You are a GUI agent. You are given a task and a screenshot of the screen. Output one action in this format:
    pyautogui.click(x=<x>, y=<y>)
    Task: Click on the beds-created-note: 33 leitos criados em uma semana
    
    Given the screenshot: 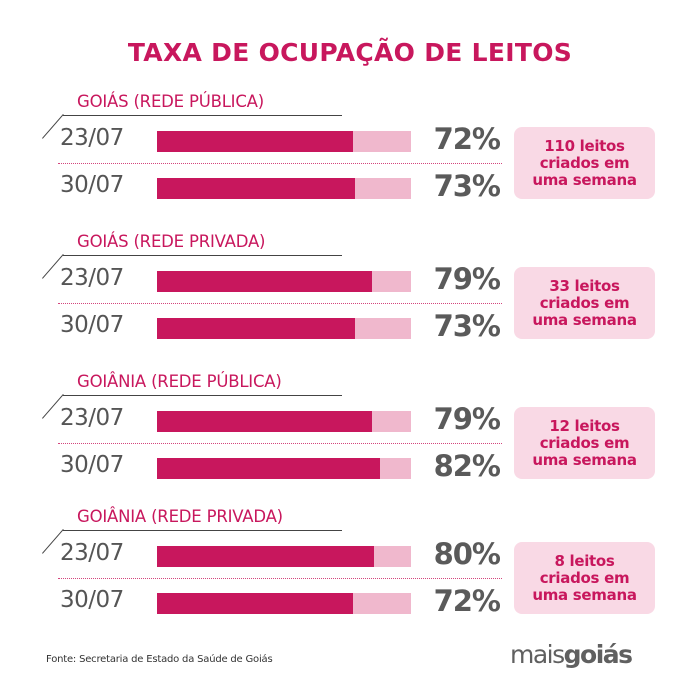 What is the action you would take?
    pyautogui.click(x=584, y=303)
    